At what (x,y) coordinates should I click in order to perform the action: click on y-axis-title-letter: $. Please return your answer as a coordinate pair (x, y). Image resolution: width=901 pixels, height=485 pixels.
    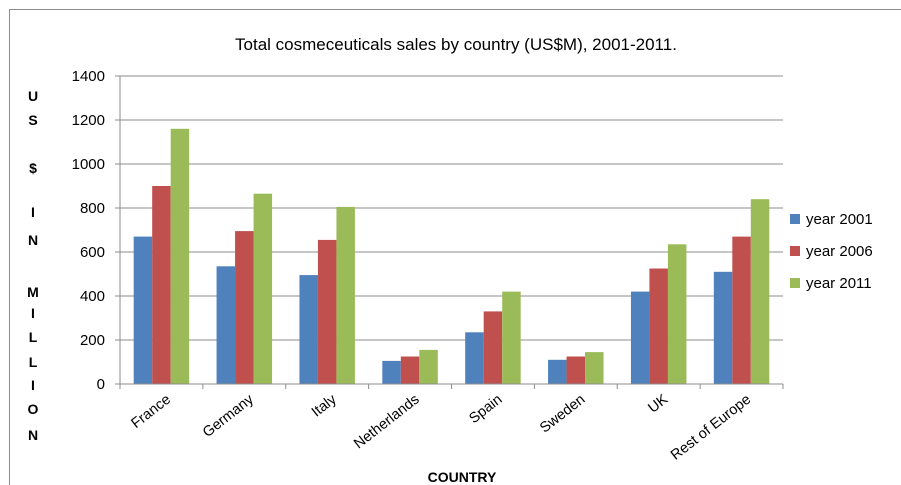
    Looking at the image, I should click on (33, 168).